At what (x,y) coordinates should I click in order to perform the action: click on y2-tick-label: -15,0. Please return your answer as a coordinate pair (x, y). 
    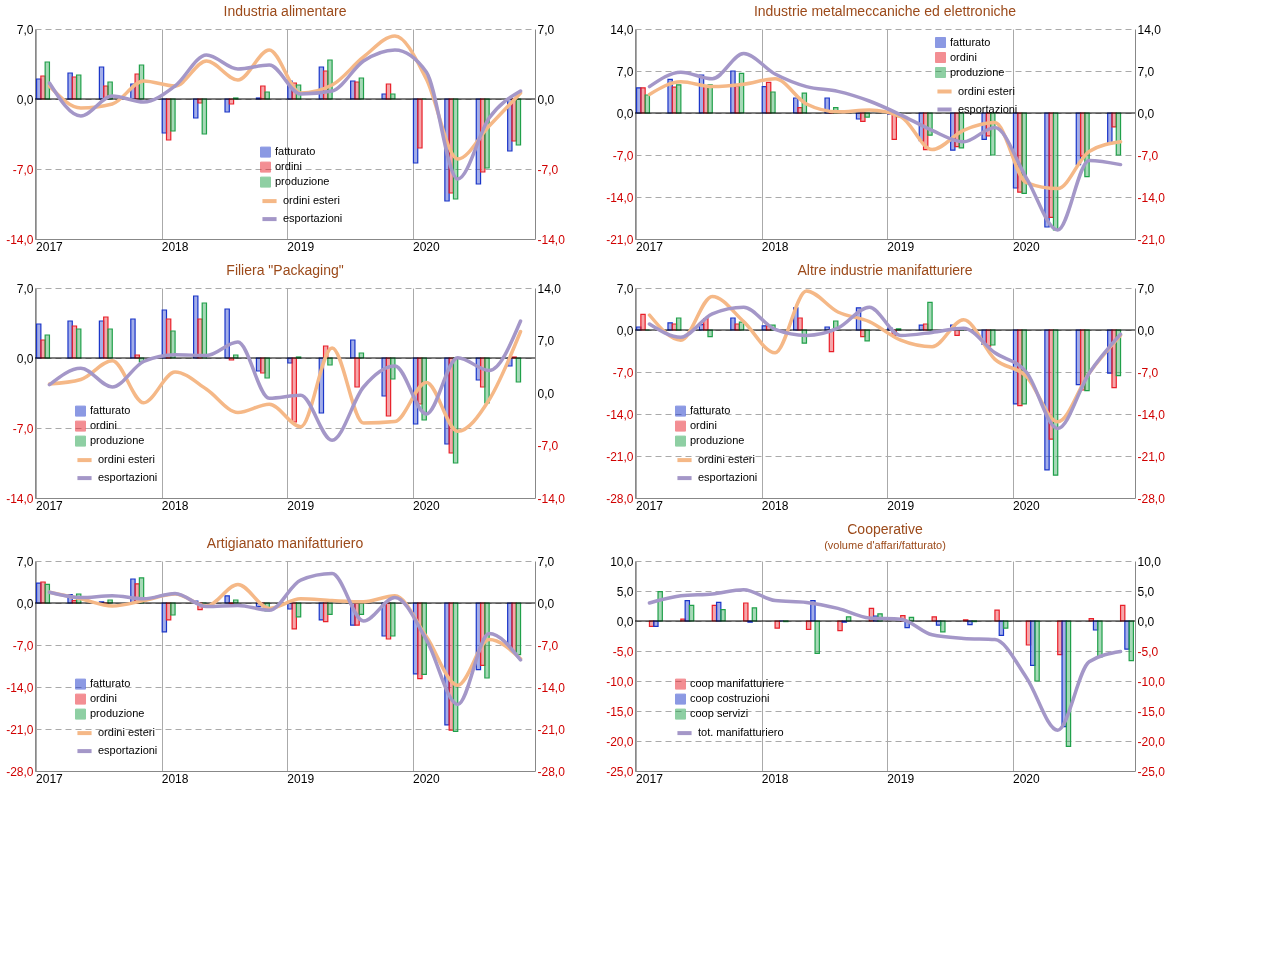
    Looking at the image, I should click on (1151, 711).